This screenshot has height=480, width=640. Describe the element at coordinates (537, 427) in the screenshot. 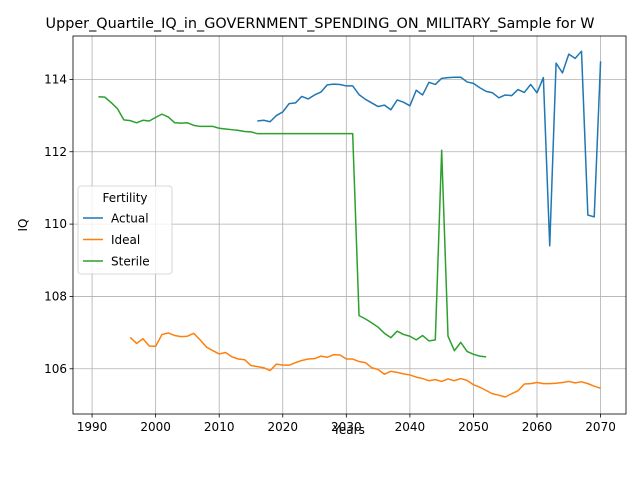

I see `x-tick-label: 2060` at that location.